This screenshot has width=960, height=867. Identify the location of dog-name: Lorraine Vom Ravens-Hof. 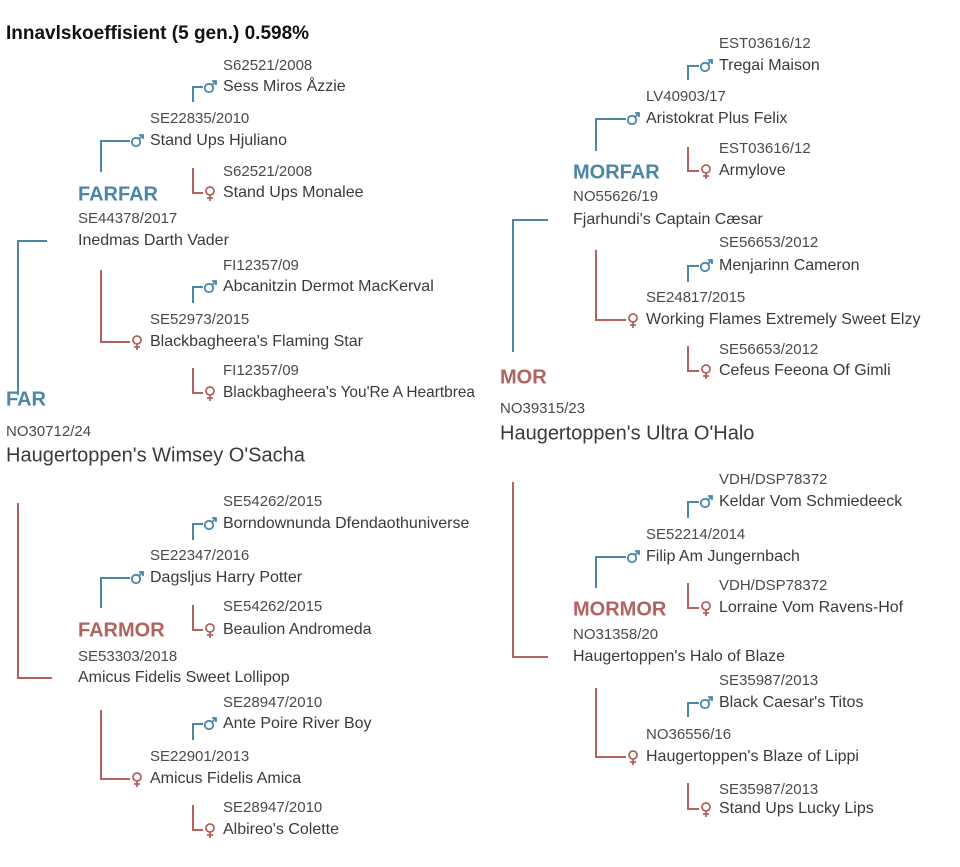
(811, 607).